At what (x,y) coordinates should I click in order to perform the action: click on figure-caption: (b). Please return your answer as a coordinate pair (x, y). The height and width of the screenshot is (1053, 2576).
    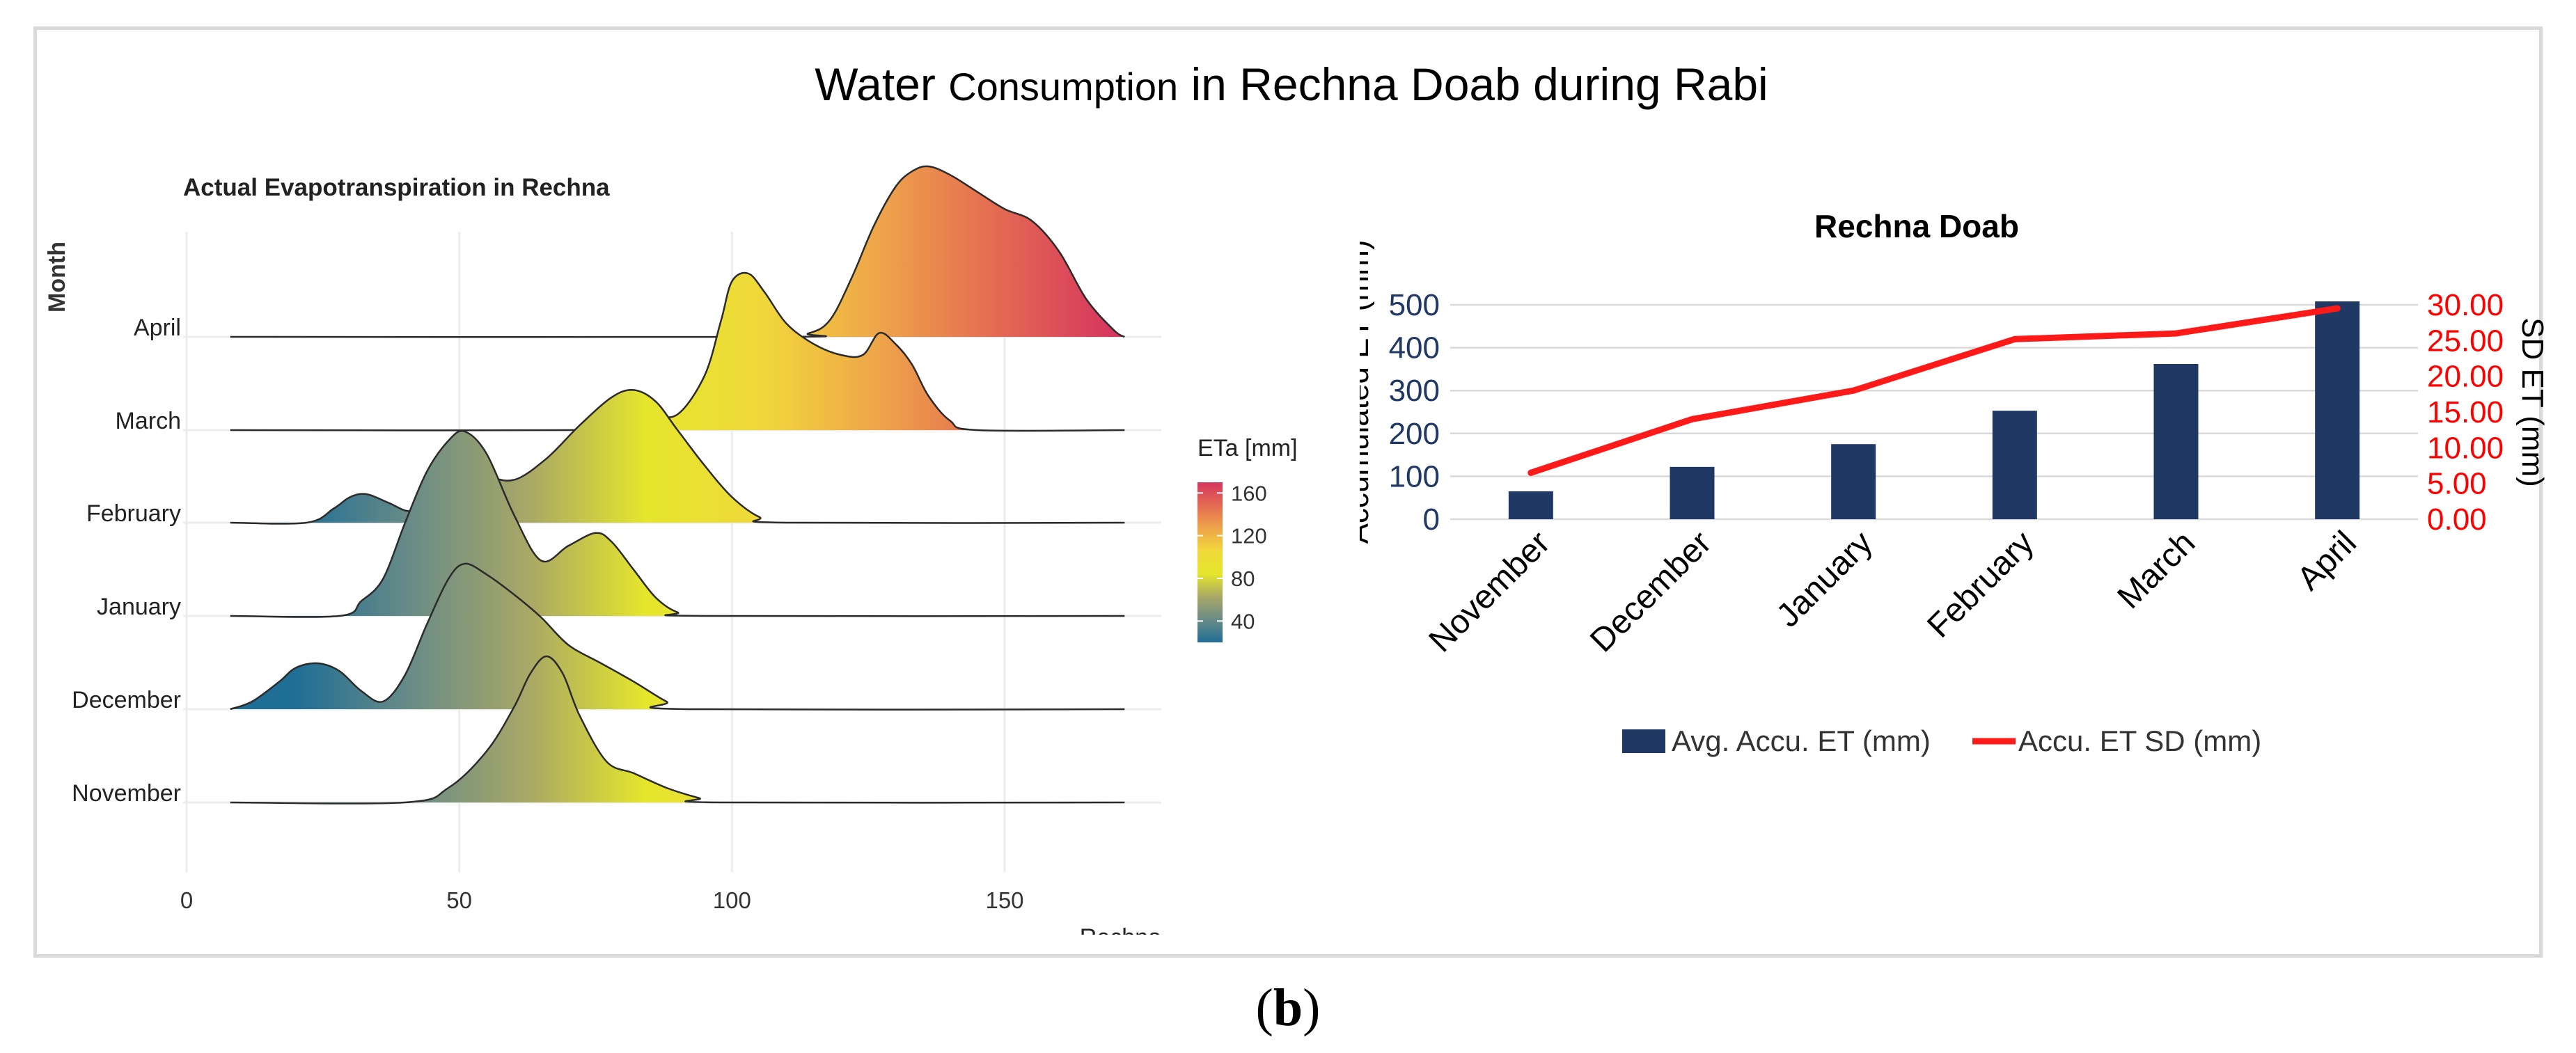
    Looking at the image, I should click on (1288, 1008).